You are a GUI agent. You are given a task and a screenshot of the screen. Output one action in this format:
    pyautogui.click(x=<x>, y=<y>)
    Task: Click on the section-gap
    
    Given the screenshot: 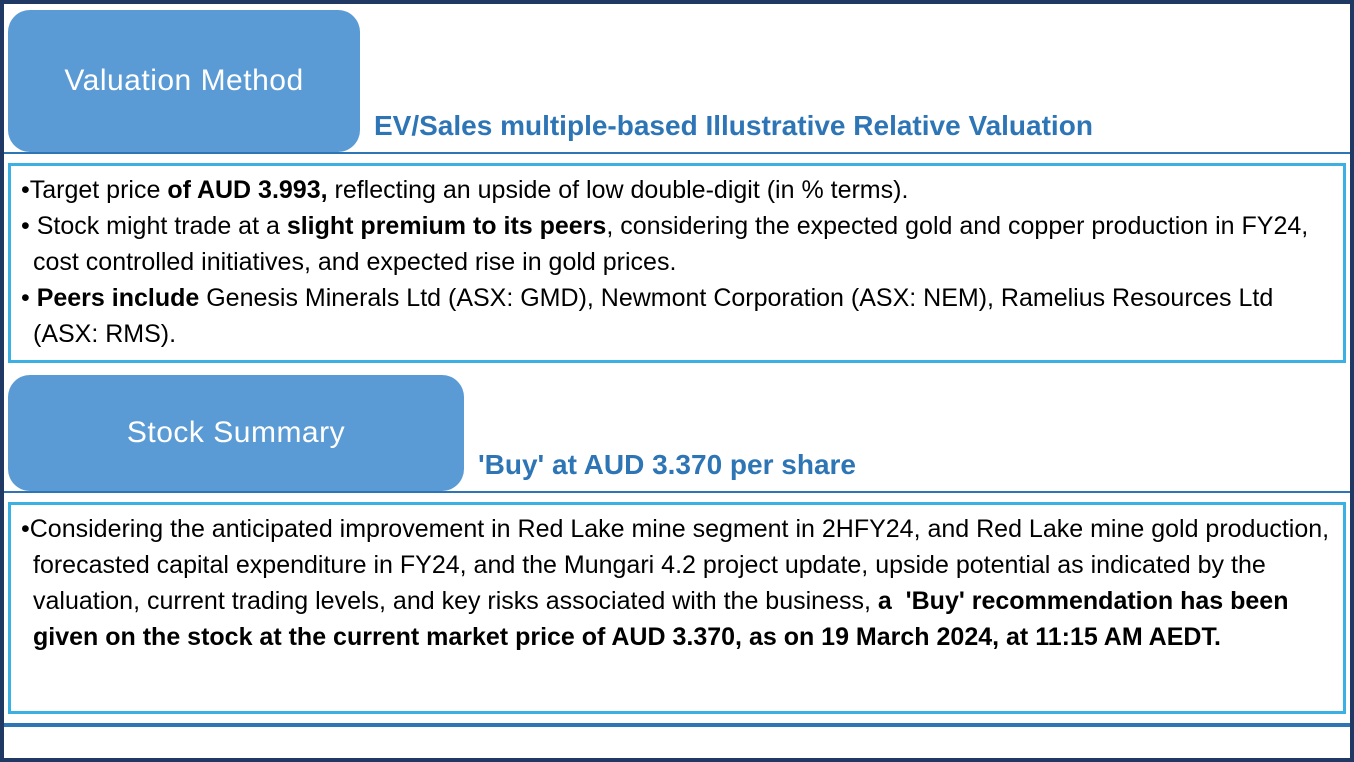 What is the action you would take?
    pyautogui.click(x=677, y=369)
    